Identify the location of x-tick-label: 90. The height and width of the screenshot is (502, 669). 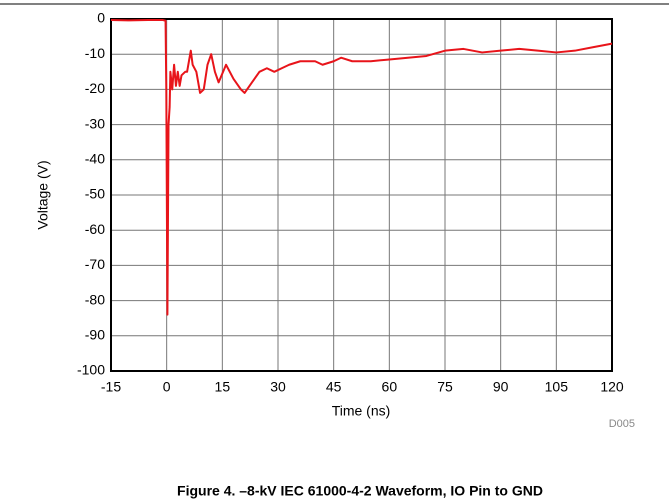
(501, 387).